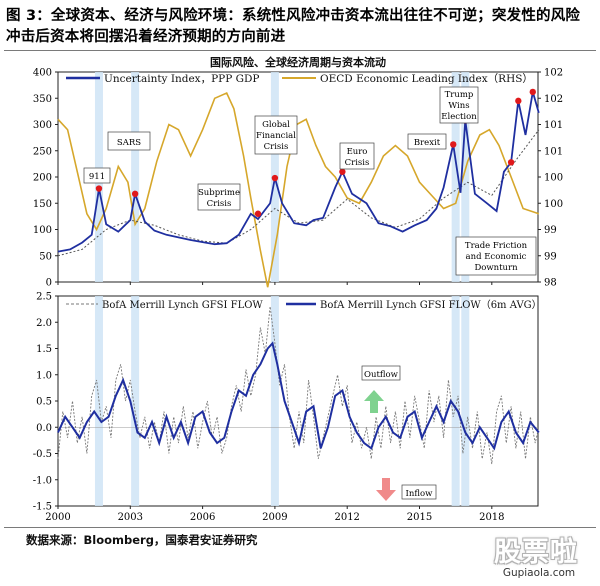 The width and height of the screenshot is (600, 586). Describe the element at coordinates (142, 540) in the screenshot. I see `source-note: 数据来源：Bloomberg，国泰君安证券研究` at that location.